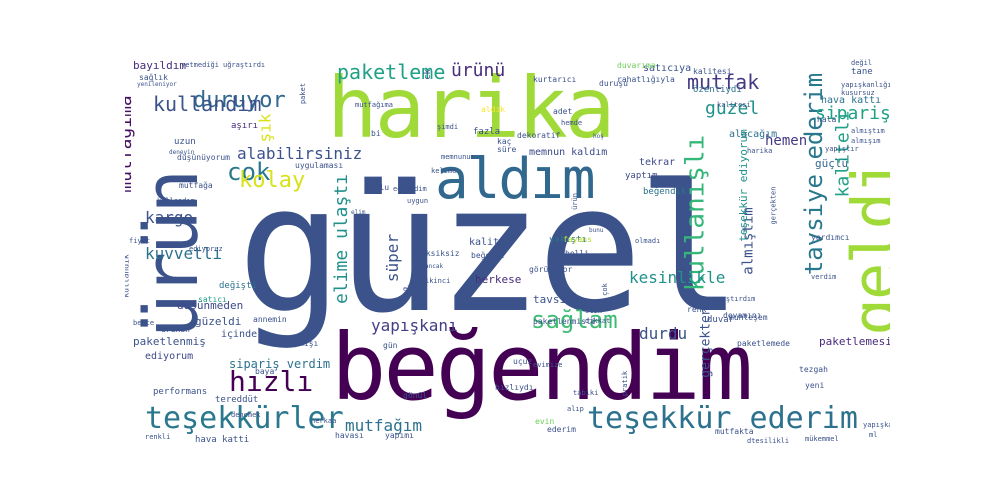  I want to click on word-ugrastirdi: uğraştırdı, so click(244, 65).